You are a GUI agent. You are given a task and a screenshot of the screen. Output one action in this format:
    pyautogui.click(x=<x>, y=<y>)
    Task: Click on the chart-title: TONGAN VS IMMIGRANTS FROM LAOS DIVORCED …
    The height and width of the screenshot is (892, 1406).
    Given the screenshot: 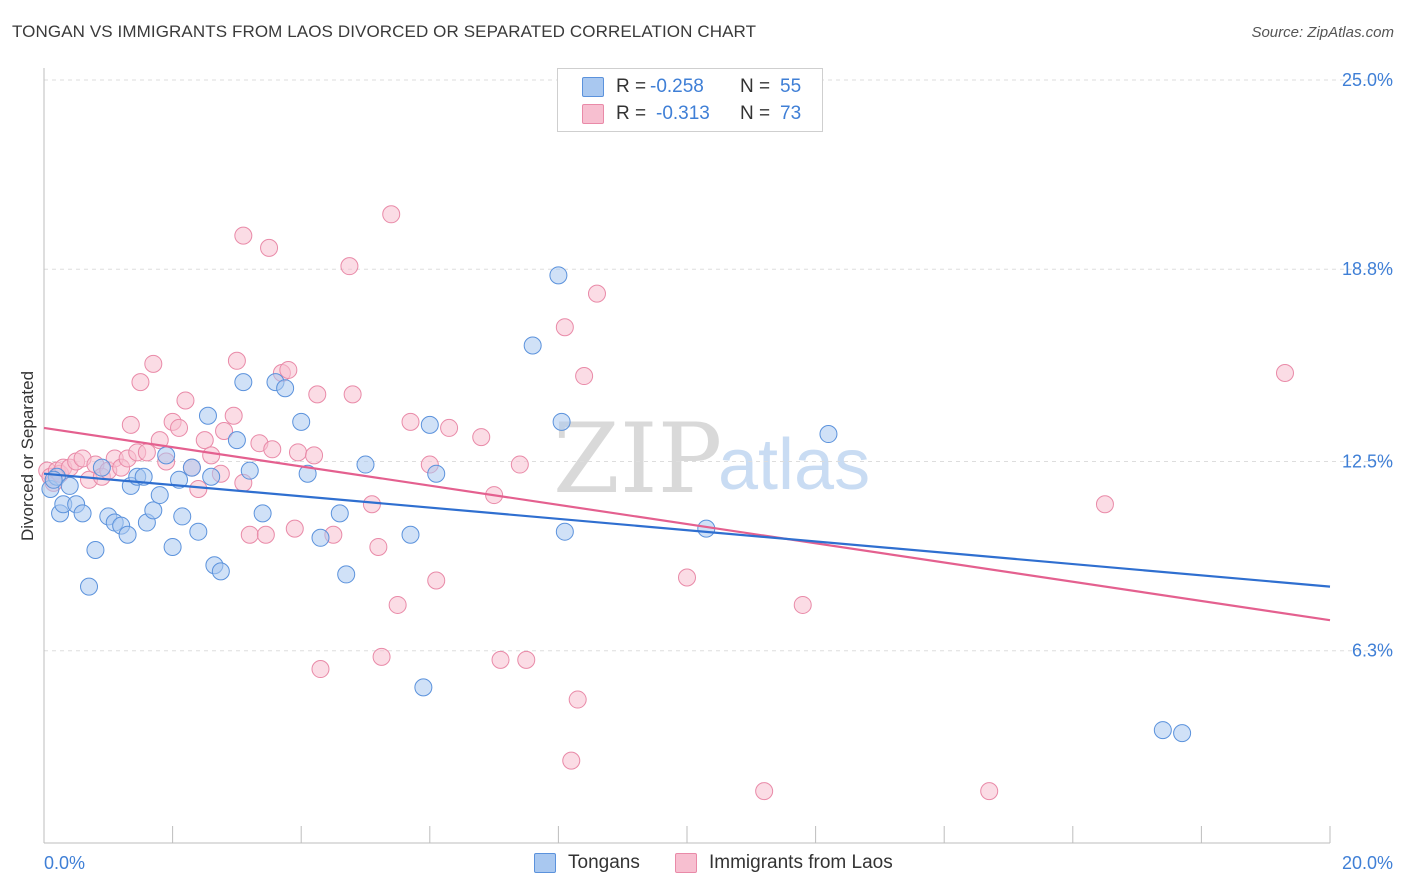 What is the action you would take?
    pyautogui.click(x=384, y=31)
    